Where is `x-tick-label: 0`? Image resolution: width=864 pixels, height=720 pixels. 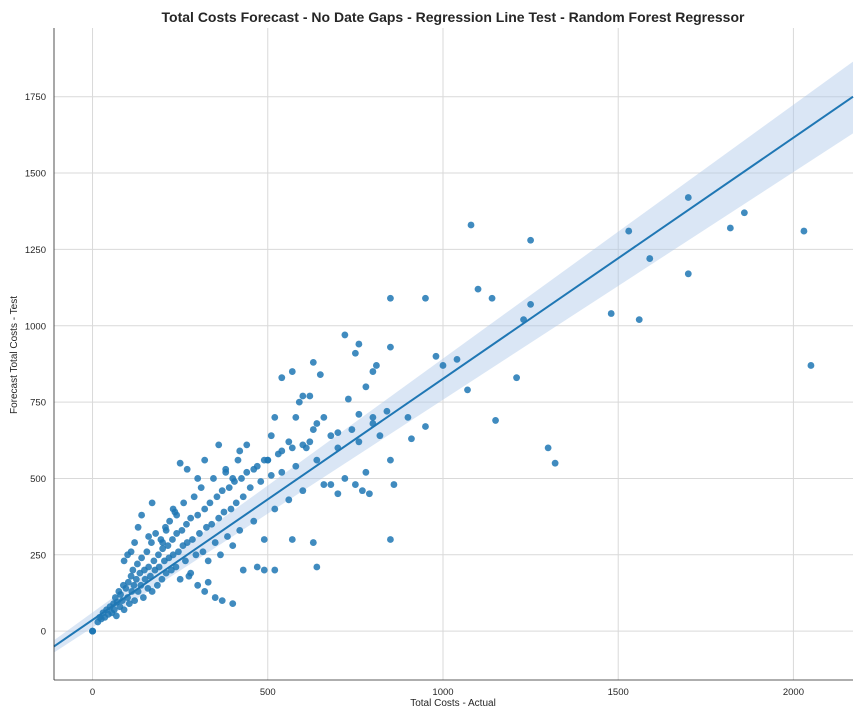 x-tick-label: 0 is located at coordinates (92, 692).